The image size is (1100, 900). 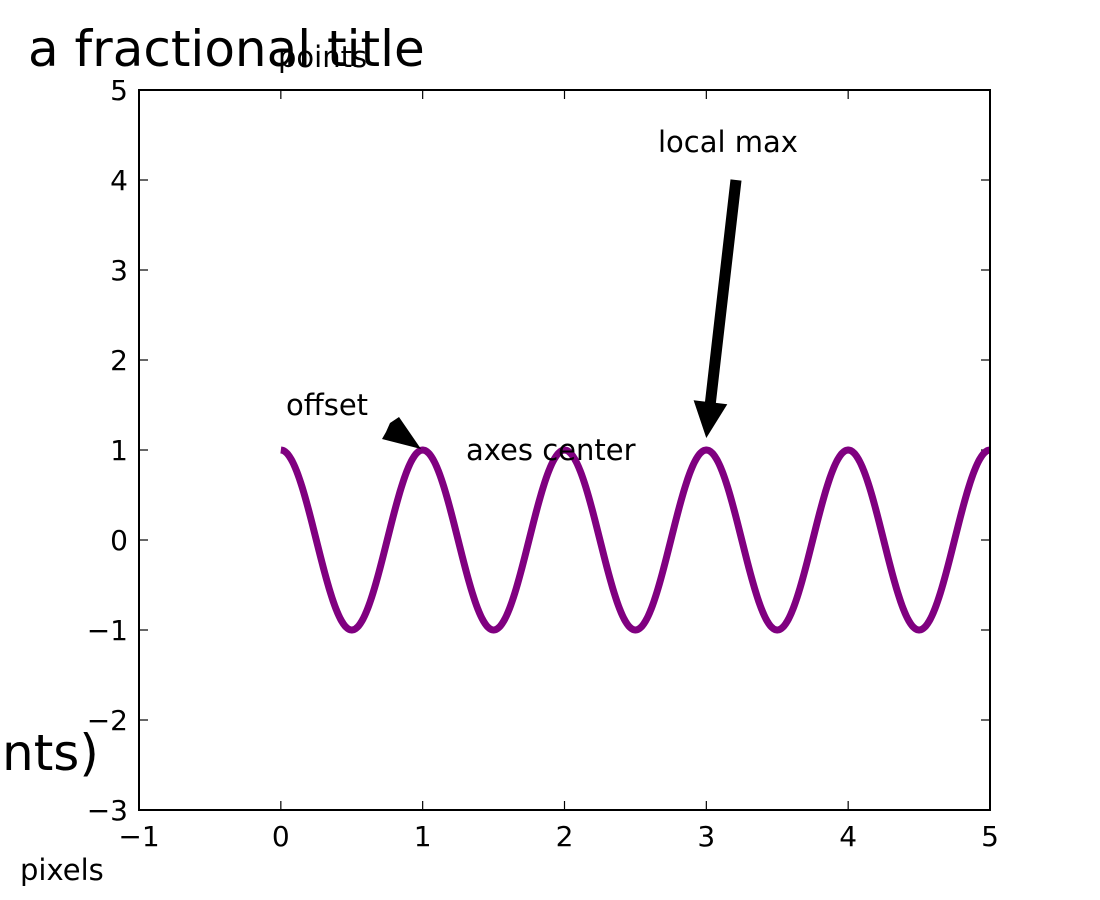 I want to click on y-tick-label: 1, so click(x=119, y=450).